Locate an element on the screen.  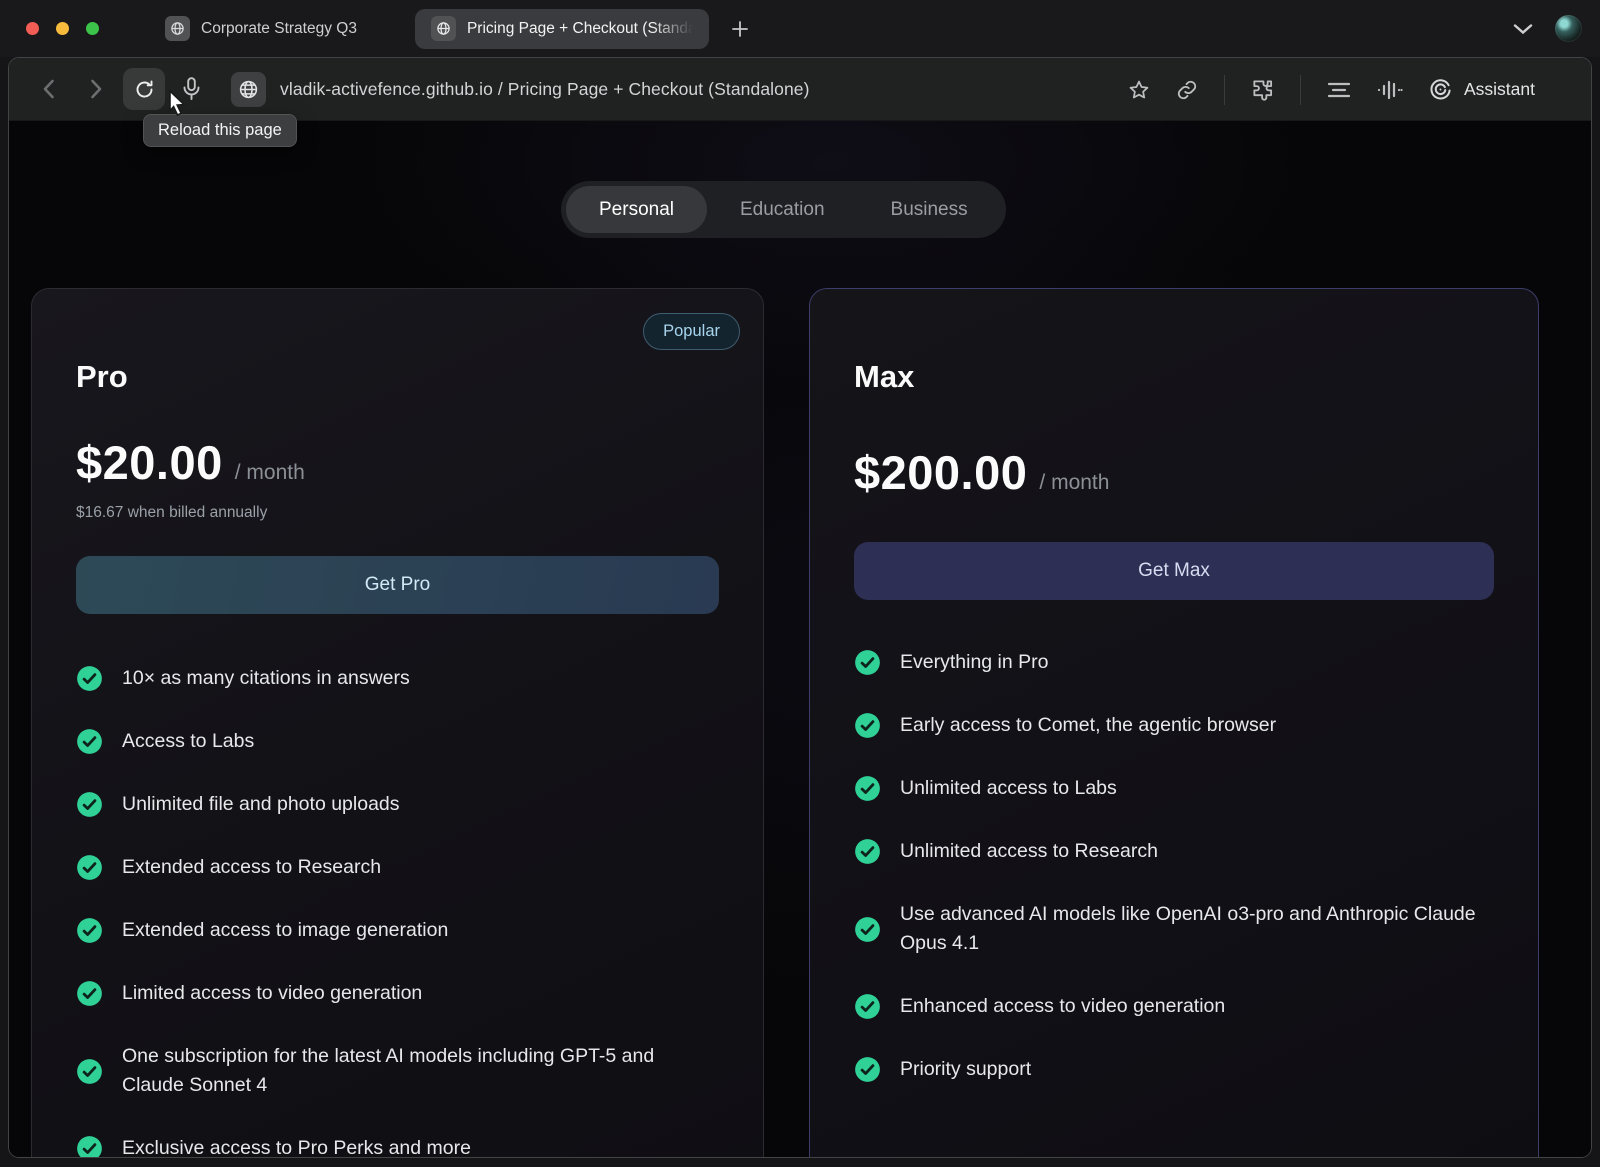
bookmark-star-icon is located at coordinates (1139, 90).